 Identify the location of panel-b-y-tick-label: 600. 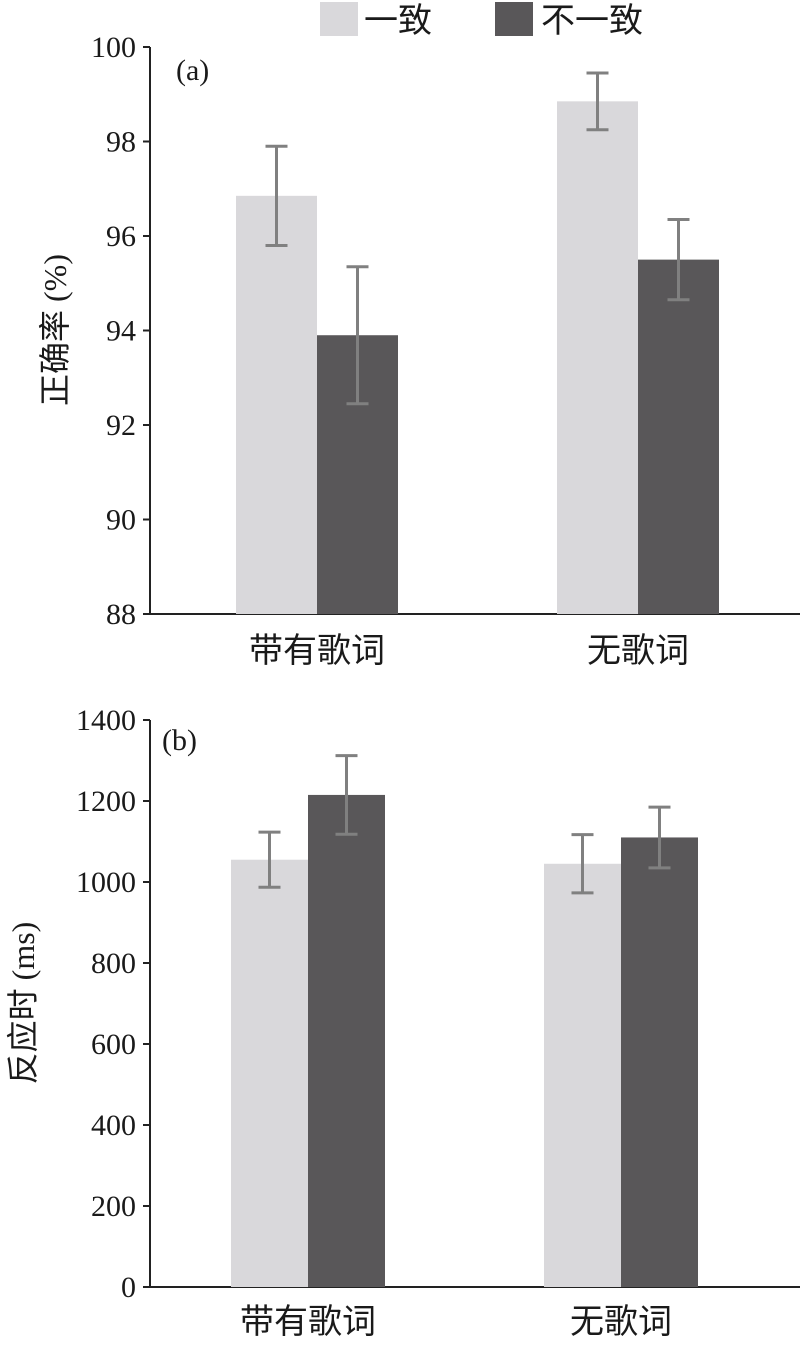
(113, 1044).